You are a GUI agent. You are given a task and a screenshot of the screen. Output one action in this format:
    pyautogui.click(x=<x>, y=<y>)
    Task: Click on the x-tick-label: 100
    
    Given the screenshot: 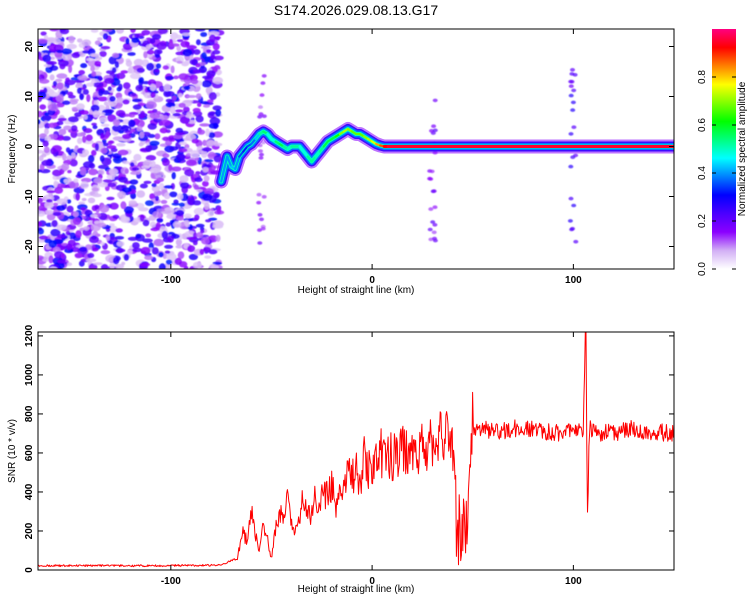 What is the action you would take?
    pyautogui.click(x=573, y=581)
    